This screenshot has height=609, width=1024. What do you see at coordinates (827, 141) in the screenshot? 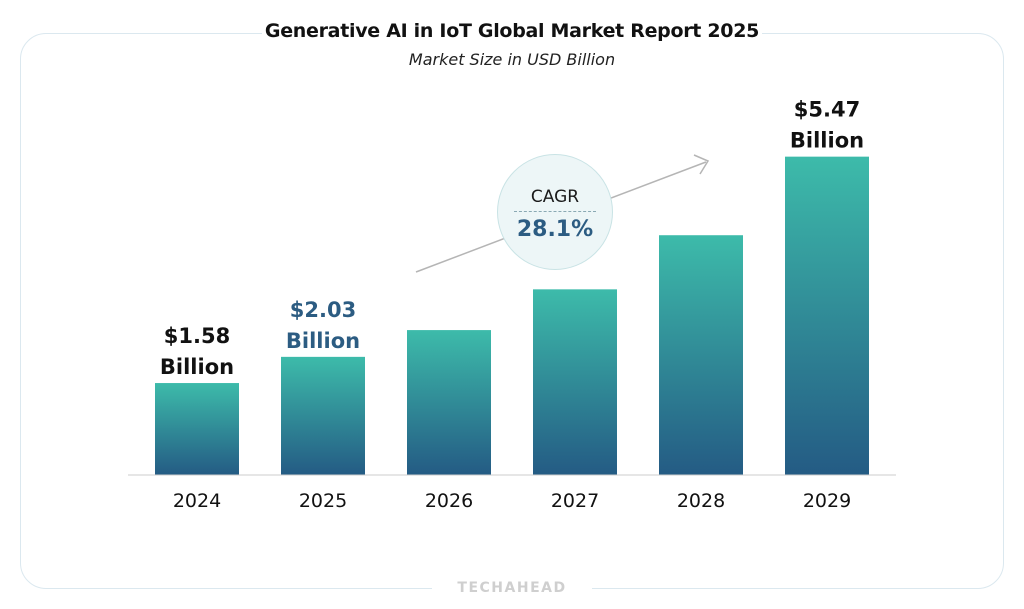
I see `data-label-unit-2029: Billion` at bounding box center [827, 141].